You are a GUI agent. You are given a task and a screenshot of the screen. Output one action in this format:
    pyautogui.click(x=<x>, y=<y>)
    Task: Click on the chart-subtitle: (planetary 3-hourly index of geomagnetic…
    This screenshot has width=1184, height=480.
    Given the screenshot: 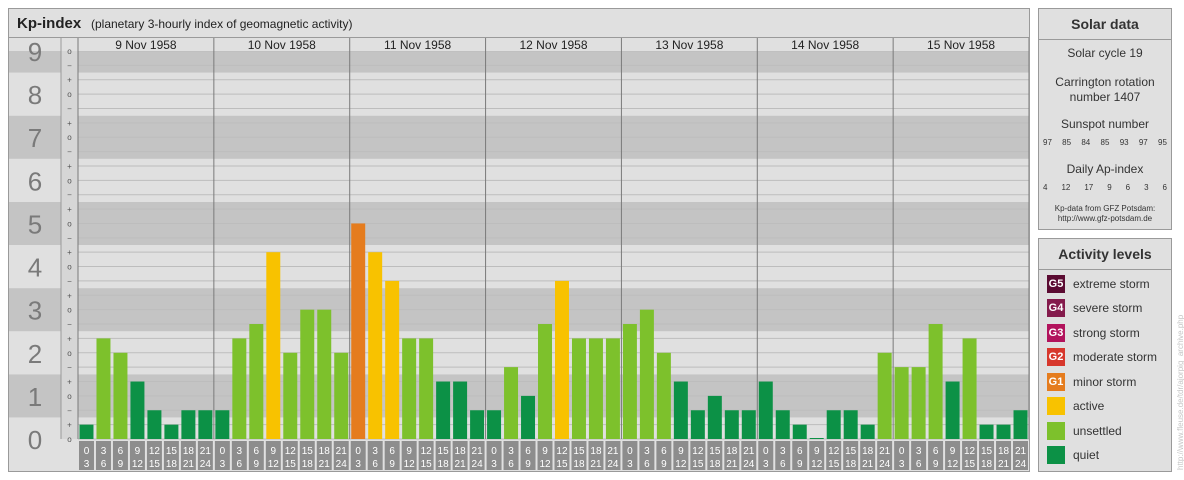 What is the action you would take?
    pyautogui.click(x=222, y=24)
    